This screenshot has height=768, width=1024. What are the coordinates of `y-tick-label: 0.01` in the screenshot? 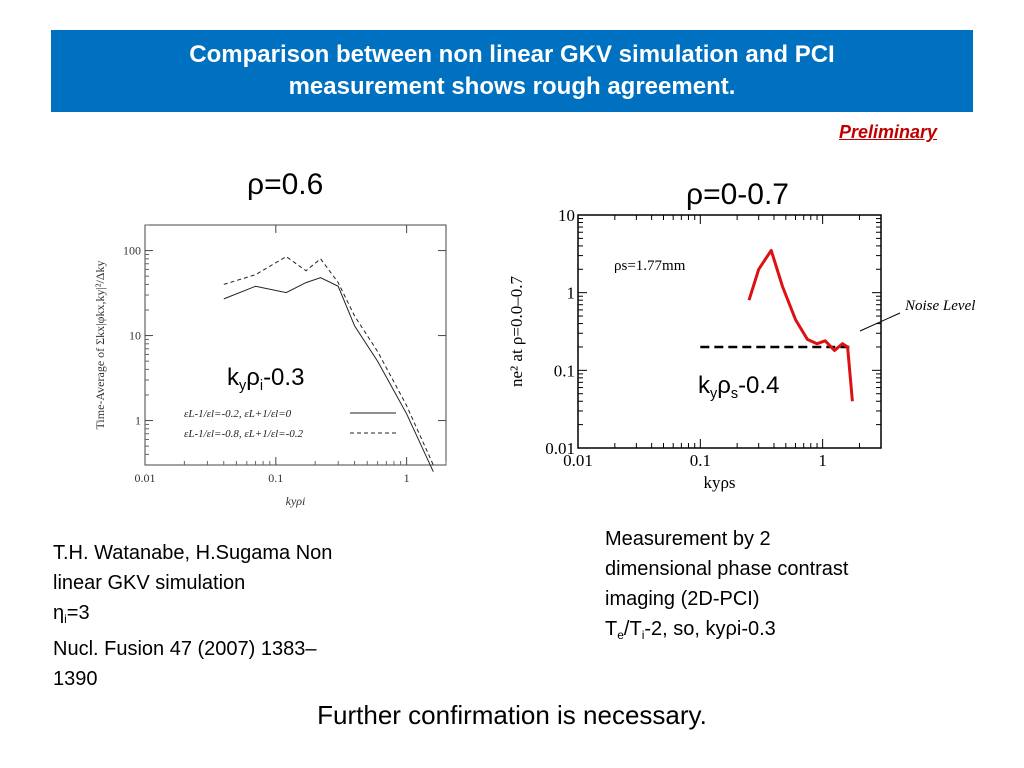 It's located at (560, 448).